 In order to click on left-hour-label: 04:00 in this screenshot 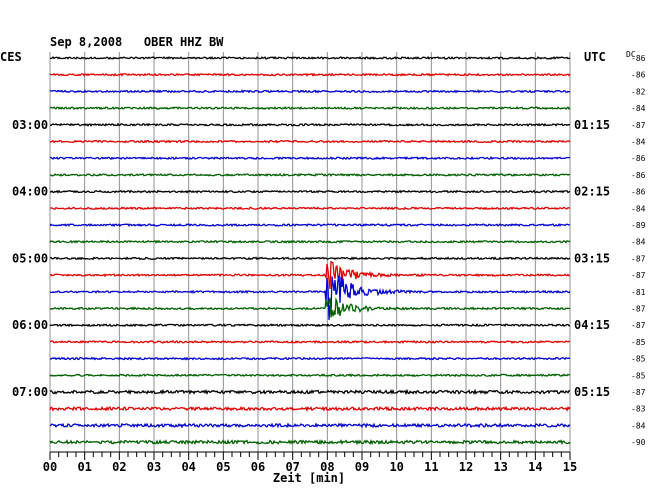, I will do `click(30, 192)`.